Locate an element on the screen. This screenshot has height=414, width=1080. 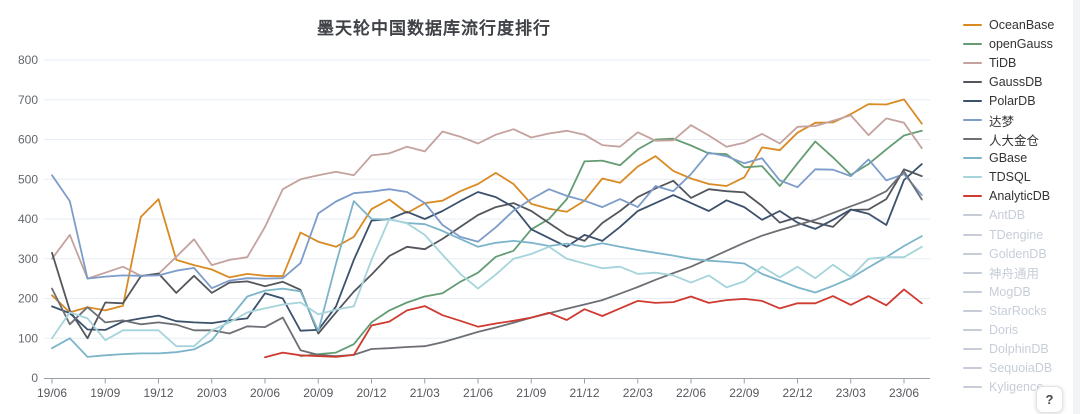
legend-label: TDSQL is located at coordinates (1010, 177).